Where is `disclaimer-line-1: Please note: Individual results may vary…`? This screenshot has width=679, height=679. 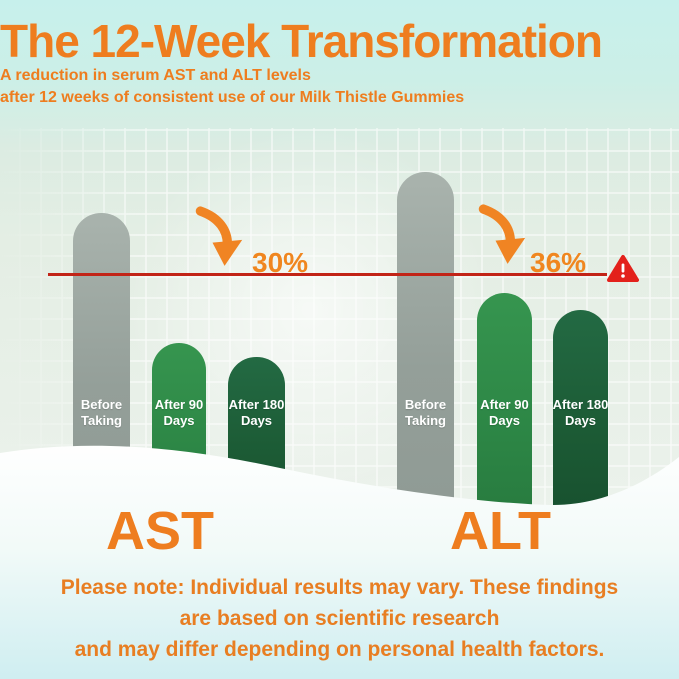
disclaimer-line-1: Please note: Individual results may vary… is located at coordinates (339, 587).